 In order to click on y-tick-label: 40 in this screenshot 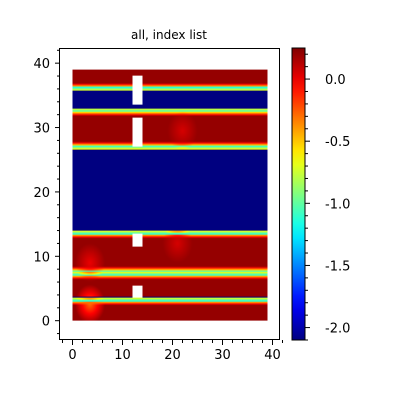, I will do `click(41, 64)`.